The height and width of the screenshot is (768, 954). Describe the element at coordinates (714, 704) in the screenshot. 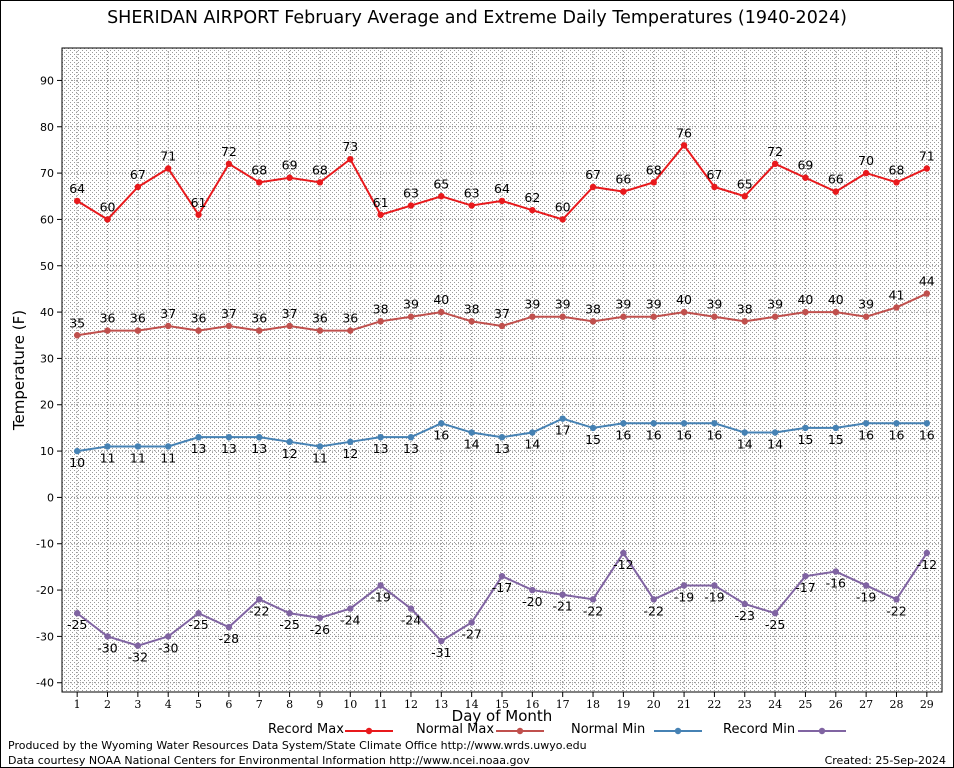

I see `x-tick-label: 22` at that location.